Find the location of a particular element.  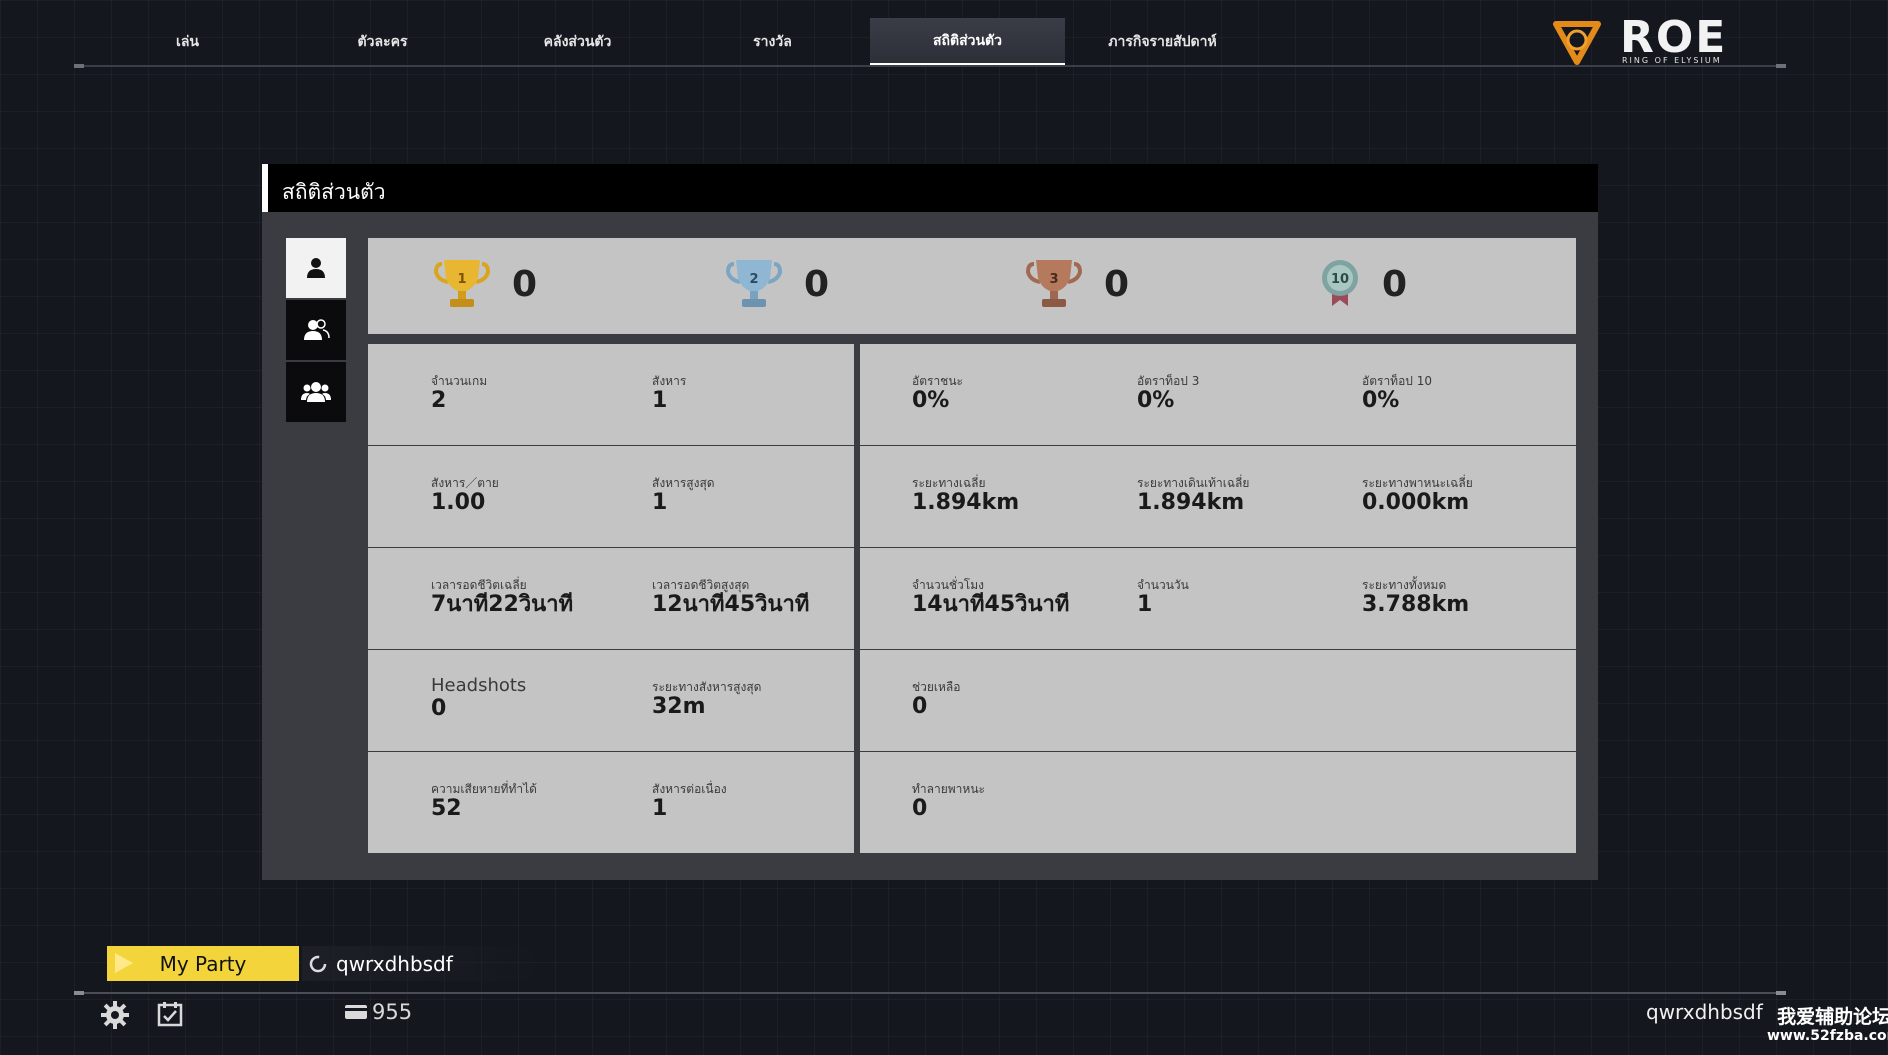

silver-trophy-icon: 2 is located at coordinates (754, 283).